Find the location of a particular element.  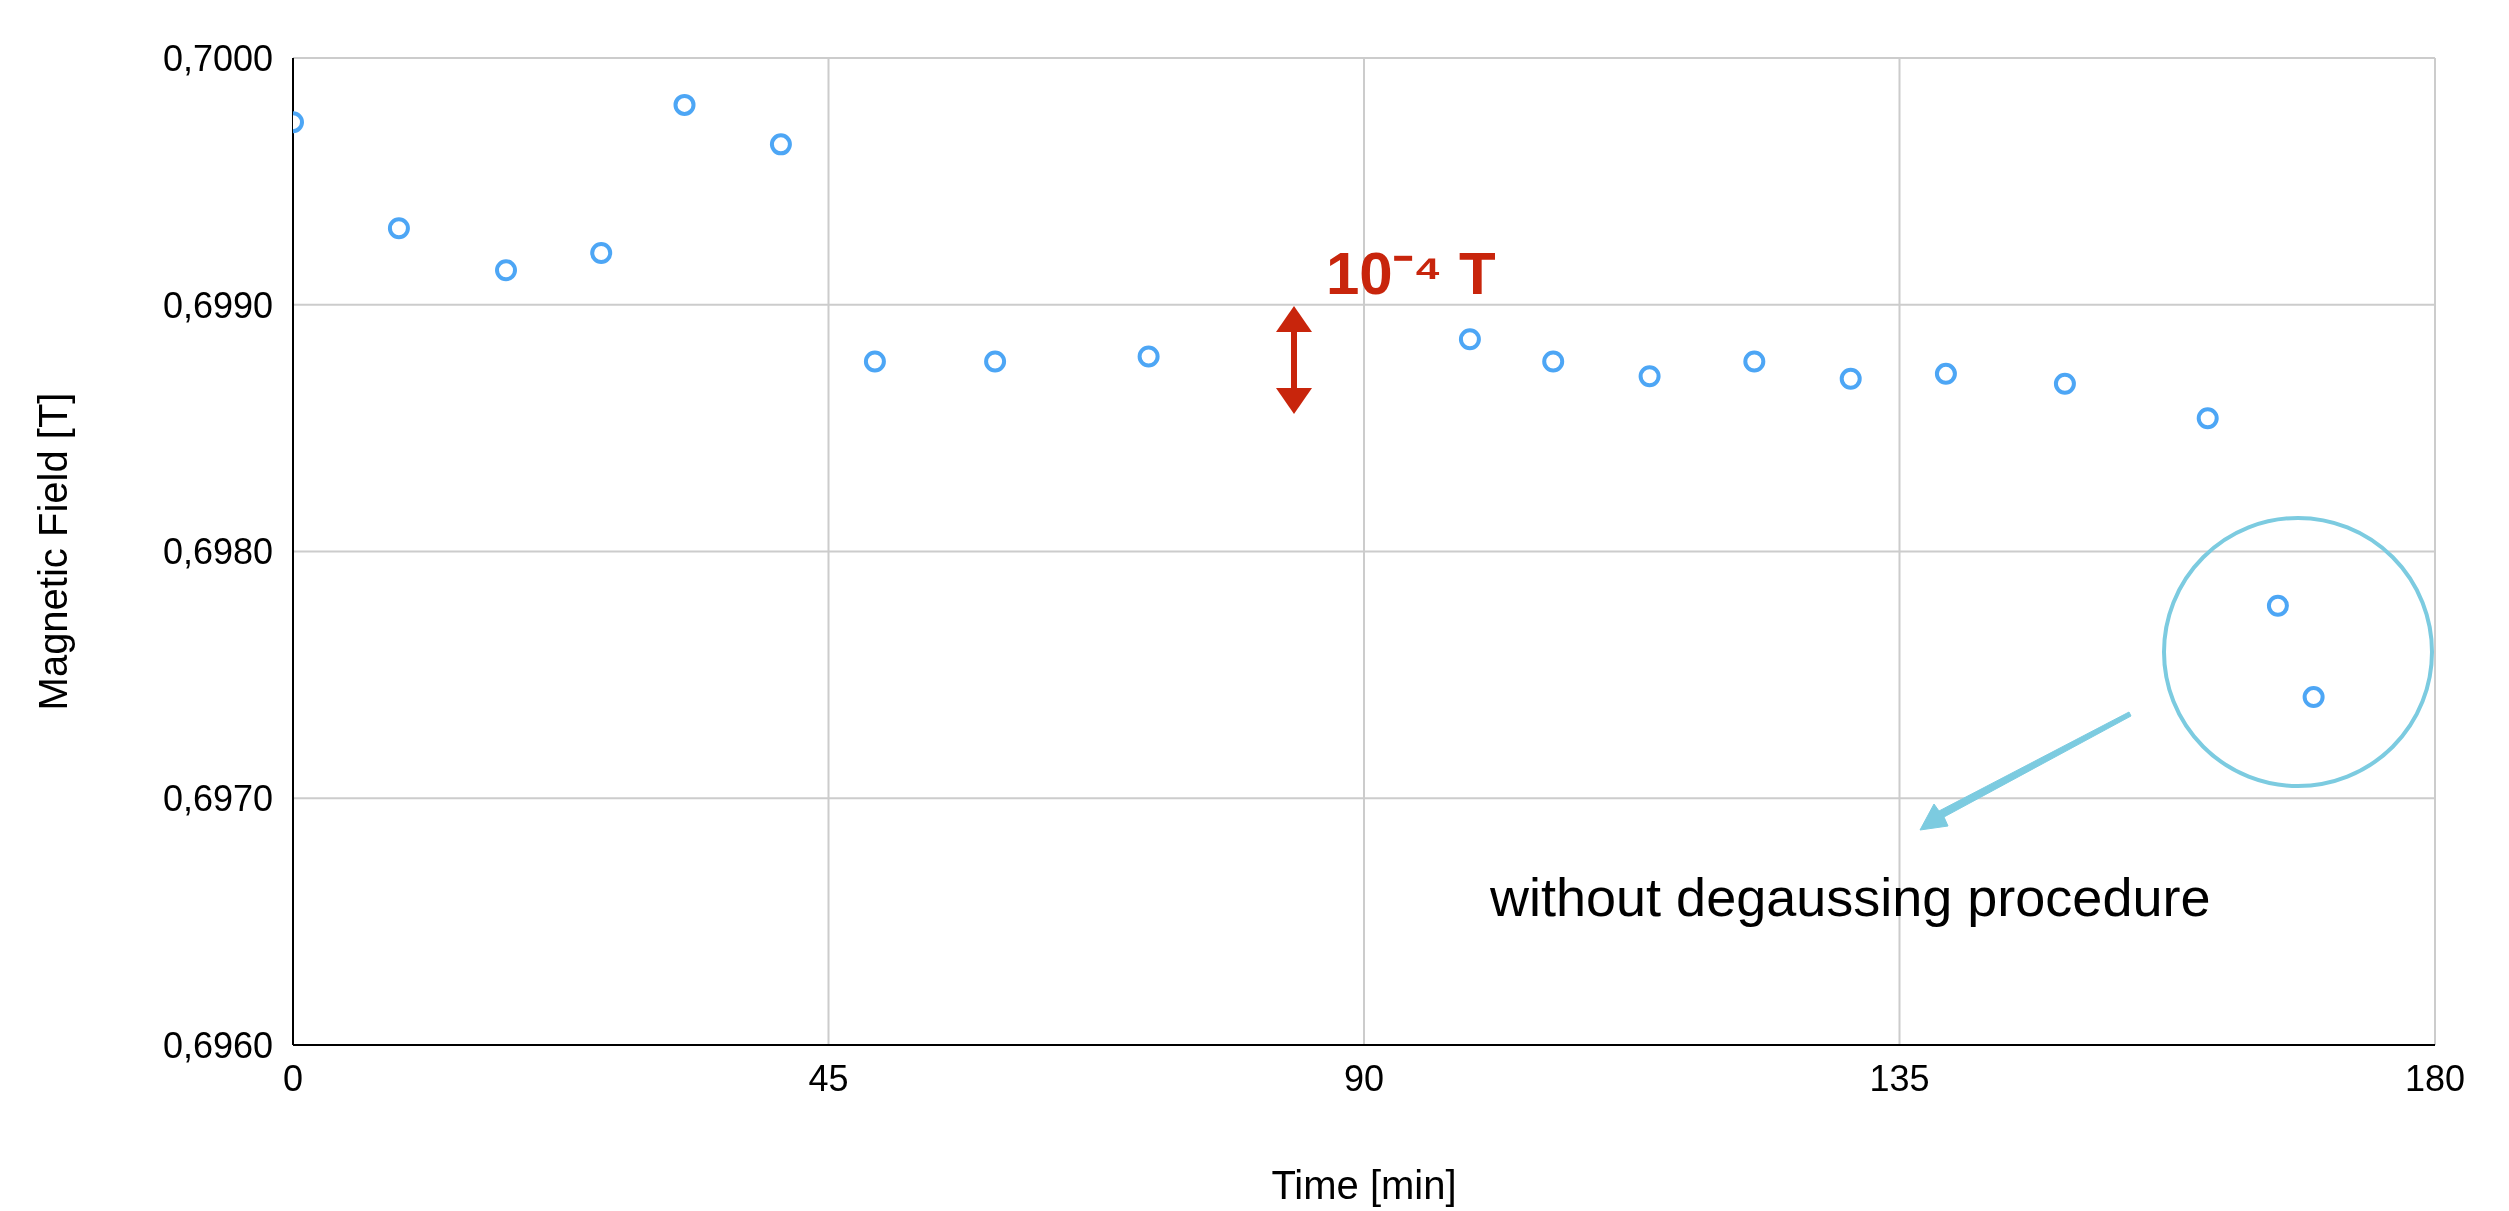

x-tick-label: 0 is located at coordinates (293, 1078).